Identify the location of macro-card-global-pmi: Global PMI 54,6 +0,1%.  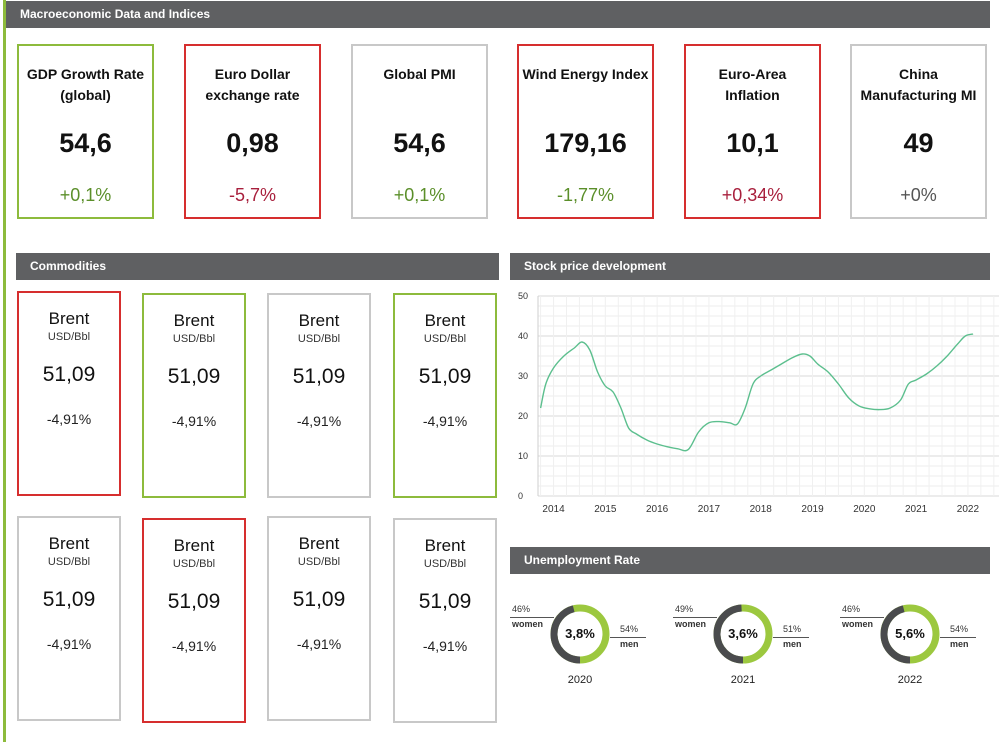
(419, 131).